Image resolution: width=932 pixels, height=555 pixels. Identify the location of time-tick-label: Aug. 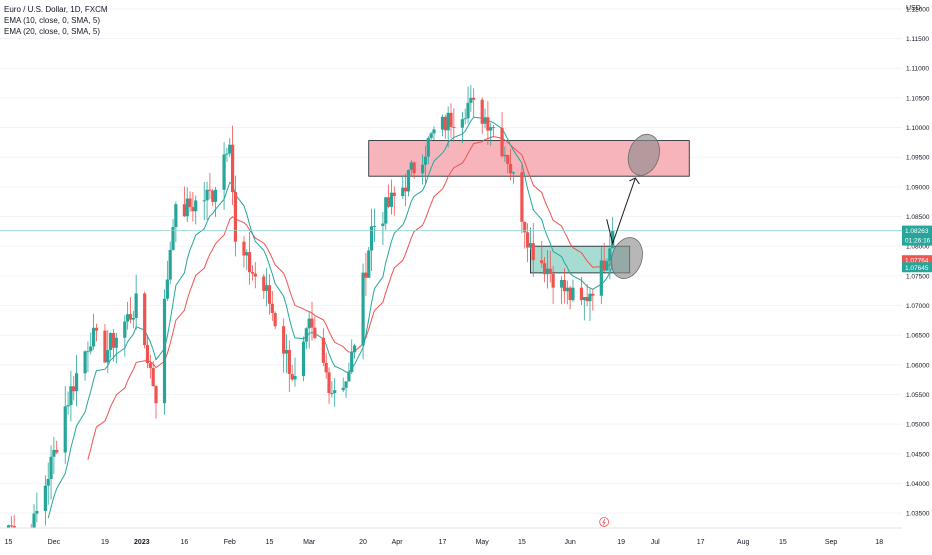
(743, 542).